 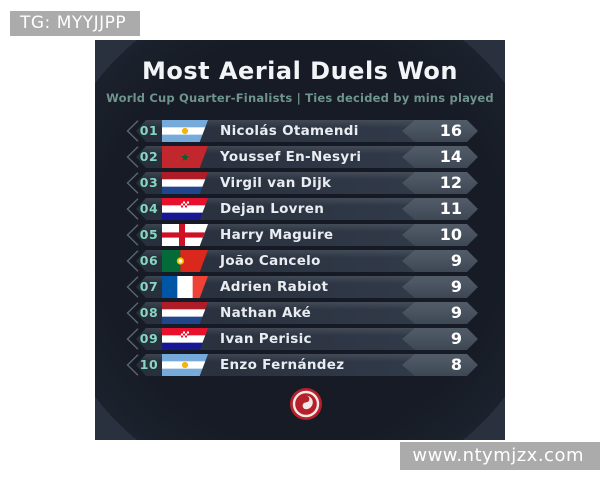 I want to click on flag-morocco-icon: ★, so click(x=185, y=157).